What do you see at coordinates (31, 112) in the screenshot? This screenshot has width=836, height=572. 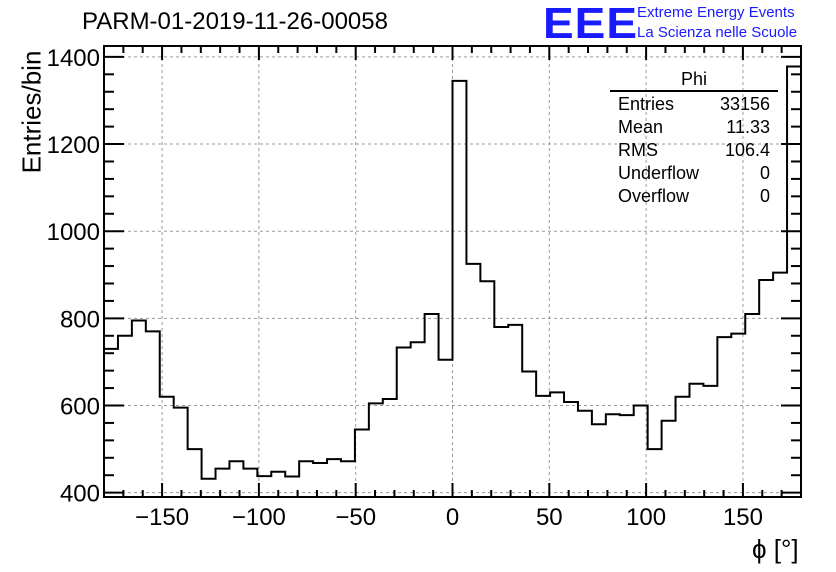 I see `y-axis-label: Entries/bin` at bounding box center [31, 112].